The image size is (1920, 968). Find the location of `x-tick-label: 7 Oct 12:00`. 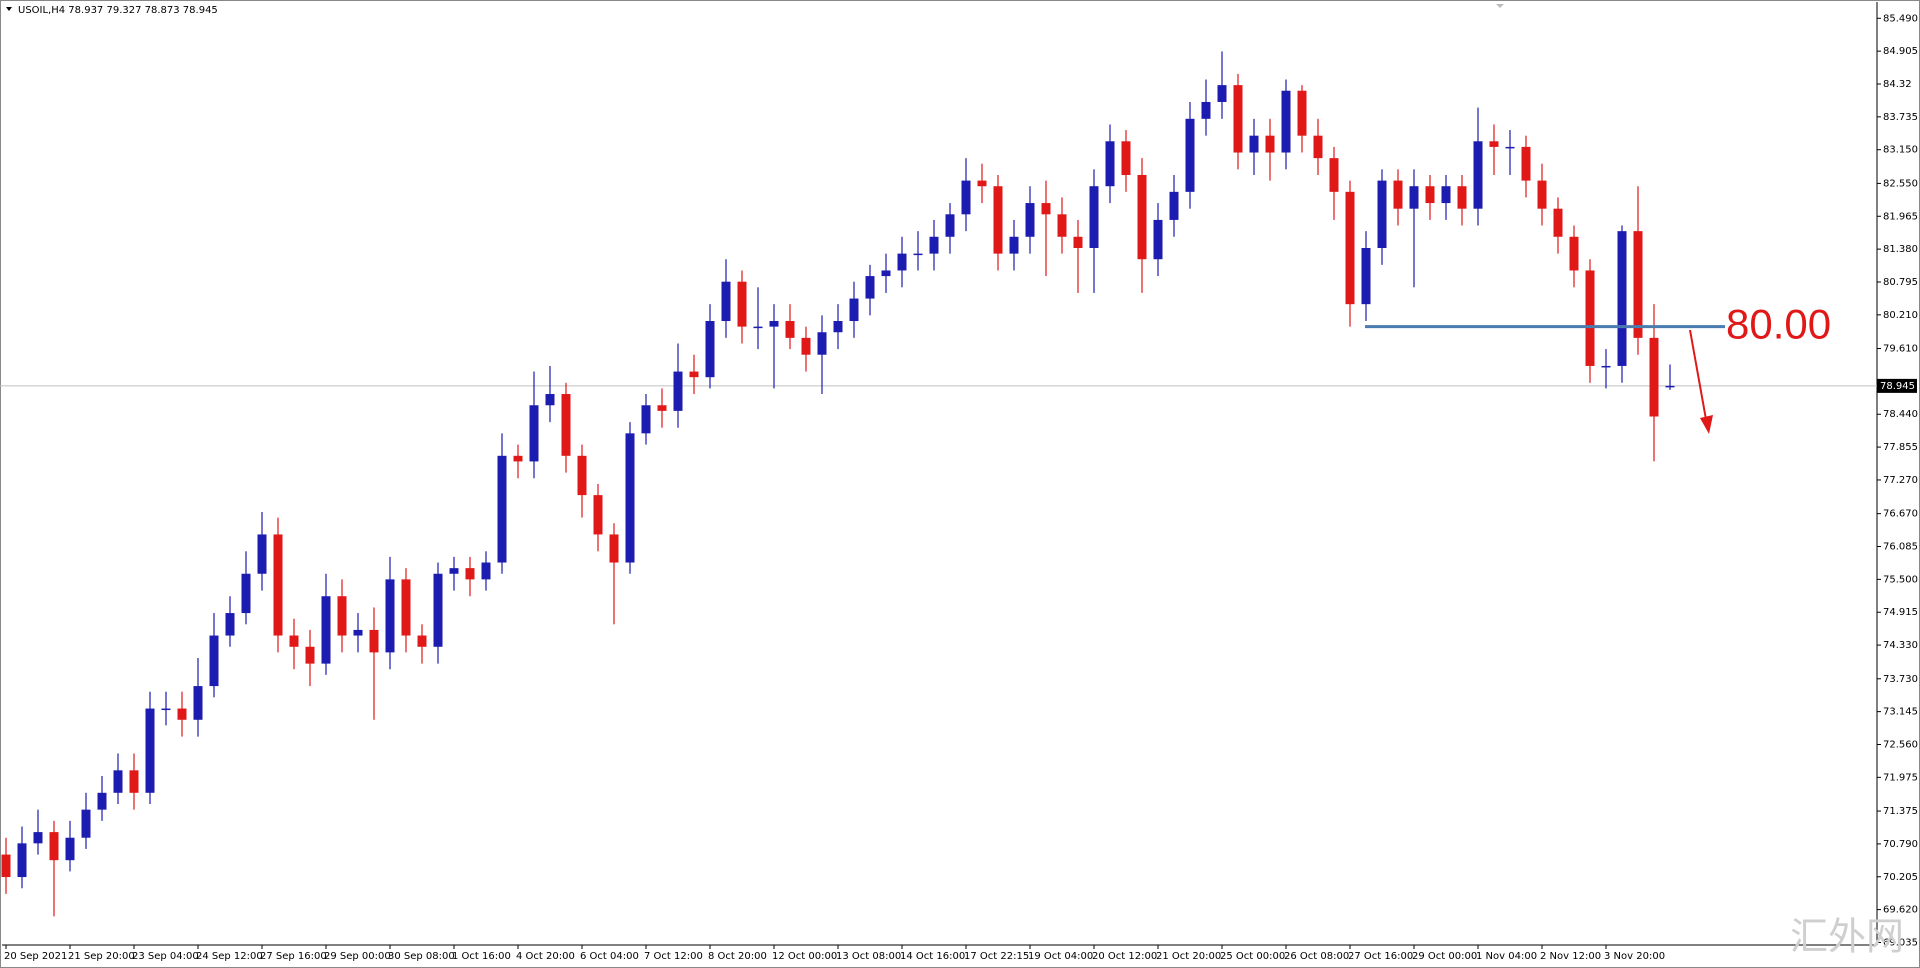

x-tick-label: 7 Oct 12:00 is located at coordinates (673, 956).